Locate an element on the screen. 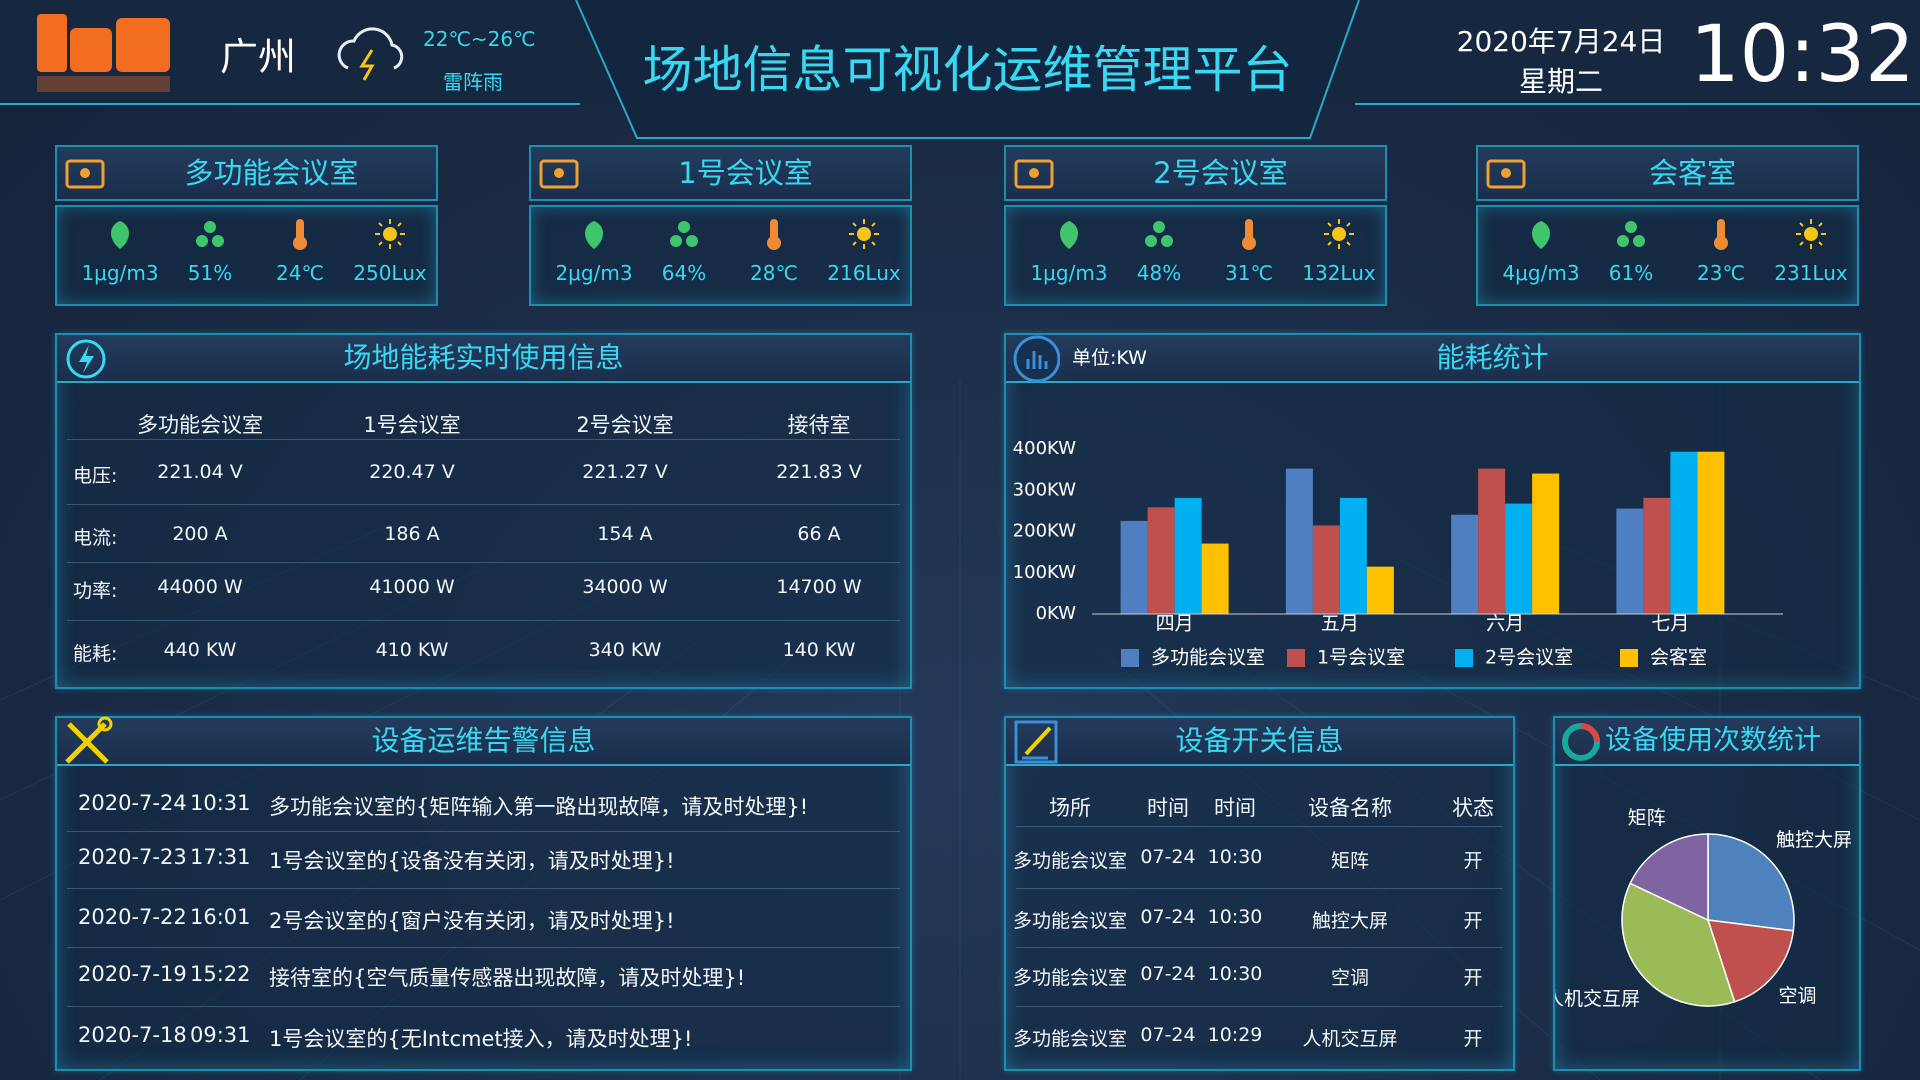 The height and width of the screenshot is (1080, 1920). temperature: 22℃~26℃ is located at coordinates (479, 39).